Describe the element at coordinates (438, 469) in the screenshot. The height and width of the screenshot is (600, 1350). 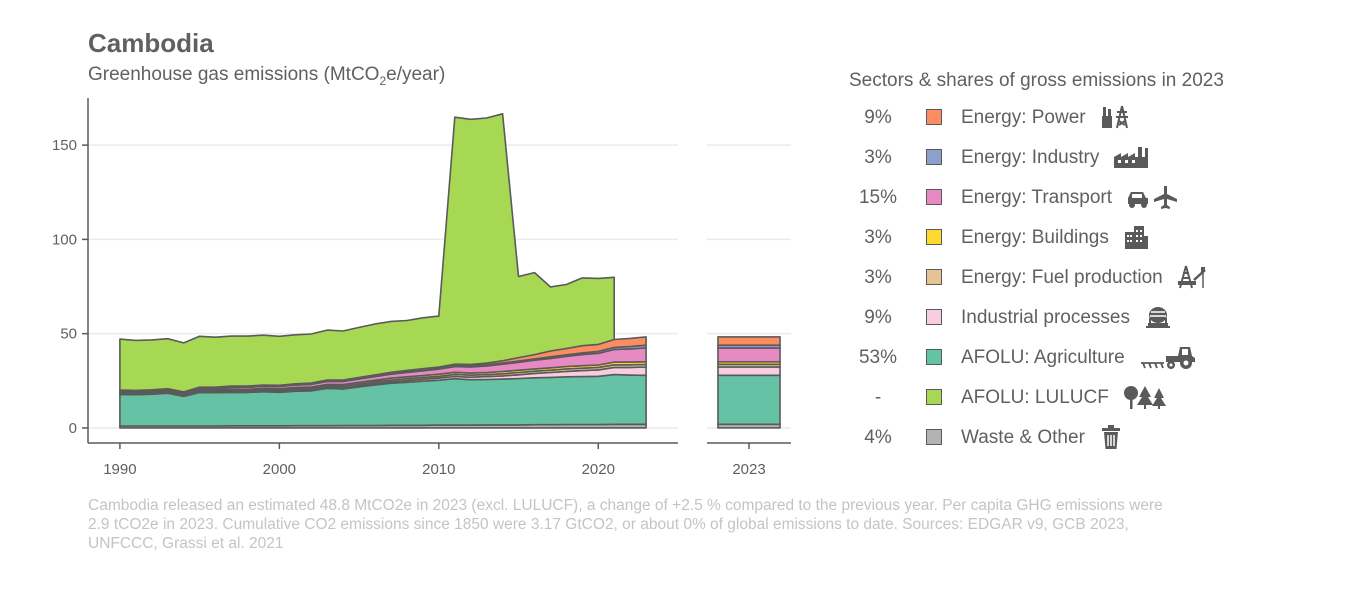
I see `x-tick-label: 2010` at that location.